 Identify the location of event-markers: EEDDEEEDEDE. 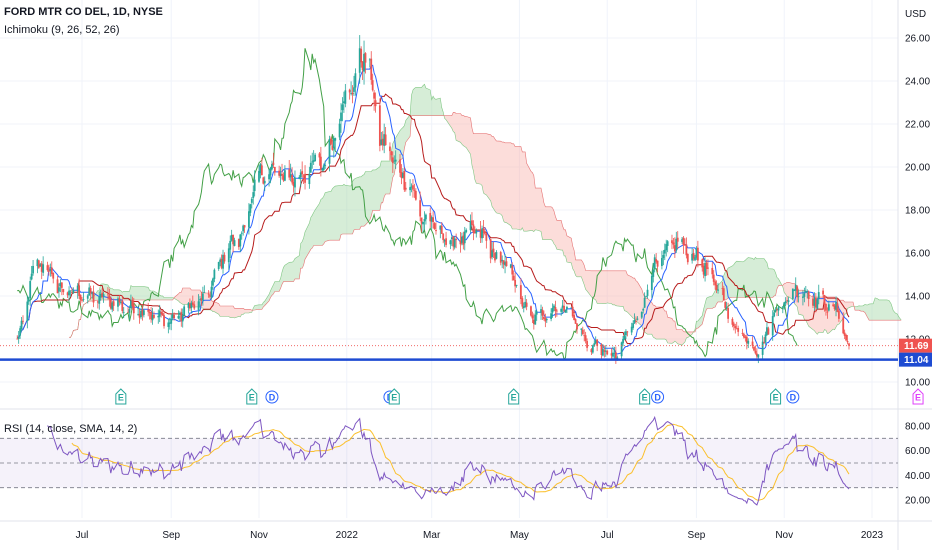
(519, 396).